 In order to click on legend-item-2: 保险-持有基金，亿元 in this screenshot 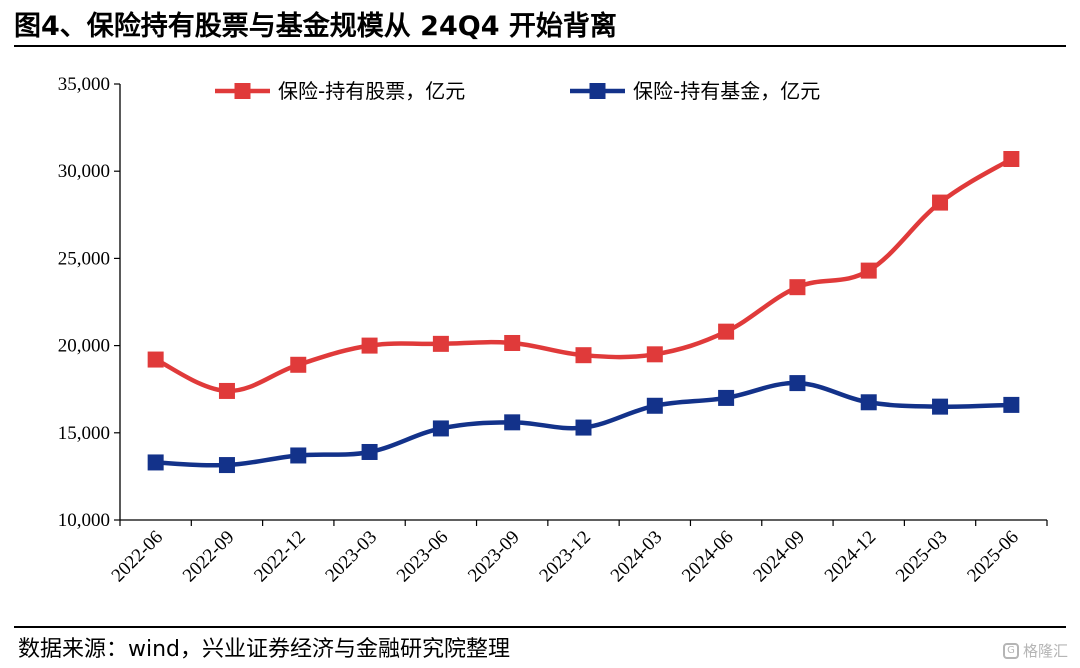, I will do `click(695, 91)`.